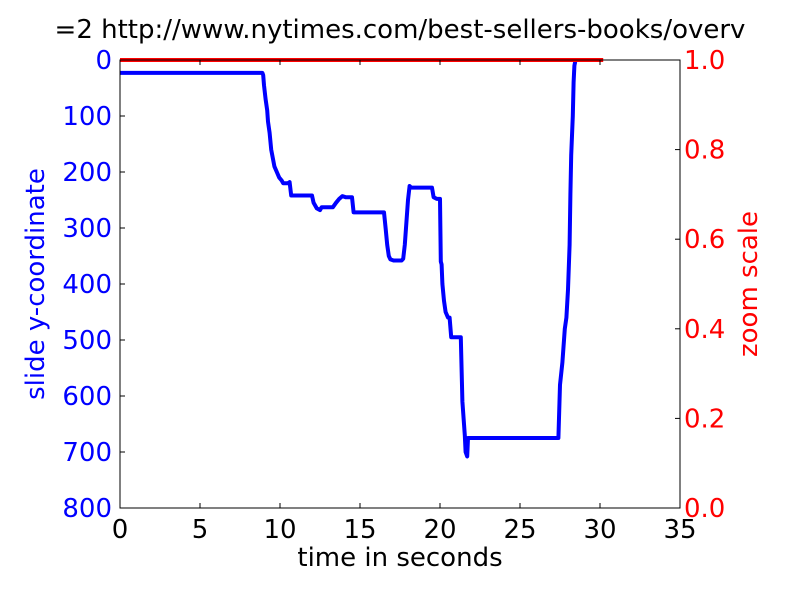 This screenshot has height=600, width=800. I want to click on y-left-tick-label: 0, so click(103, 61).